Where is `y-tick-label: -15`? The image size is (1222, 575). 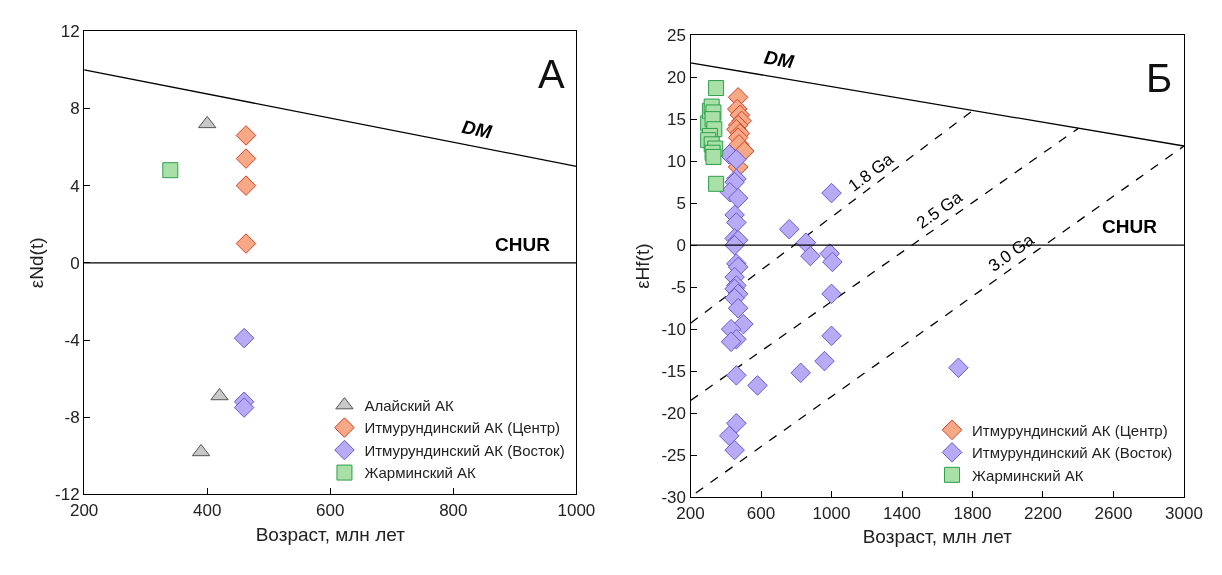 y-tick-label: -15 is located at coordinates (674, 372).